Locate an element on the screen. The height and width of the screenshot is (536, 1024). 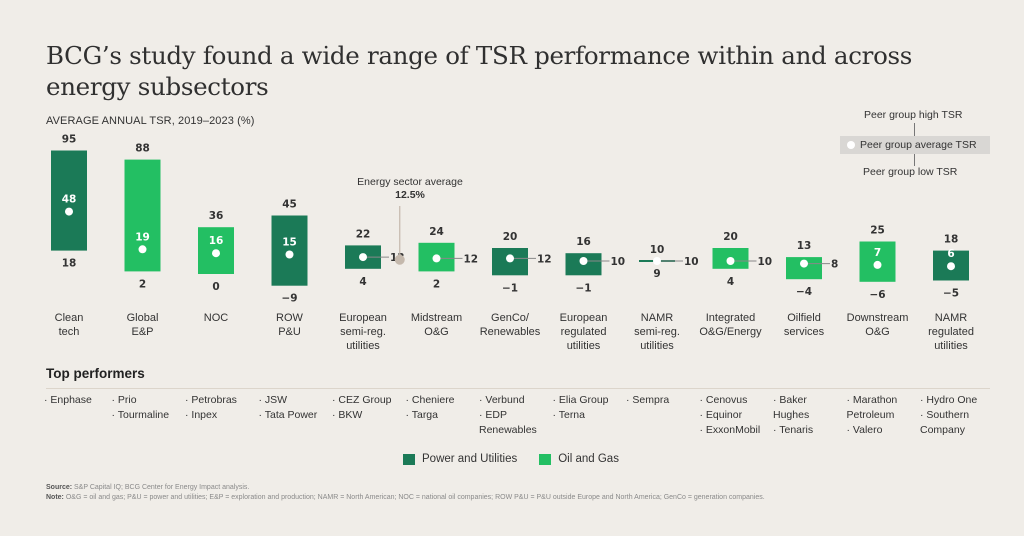
top-performer-item: · Inpex is located at coordinates (201, 415).